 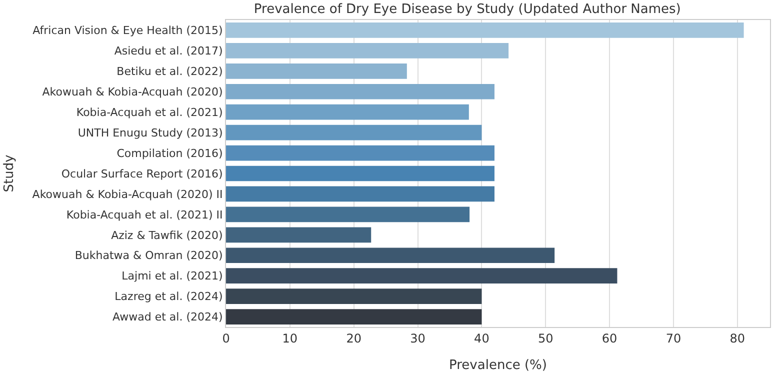 I want to click on x-tick-label: 60, so click(x=610, y=338).